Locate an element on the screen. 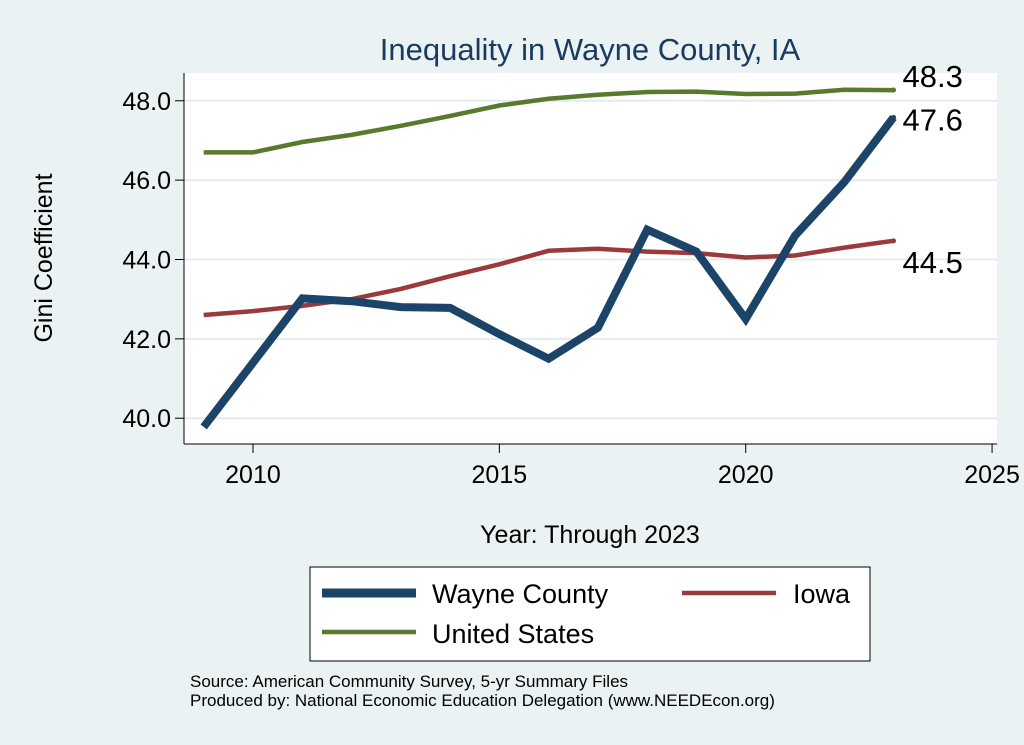 The width and height of the screenshot is (1024, 745). y-tick-label: 44.0 is located at coordinates (146, 260).